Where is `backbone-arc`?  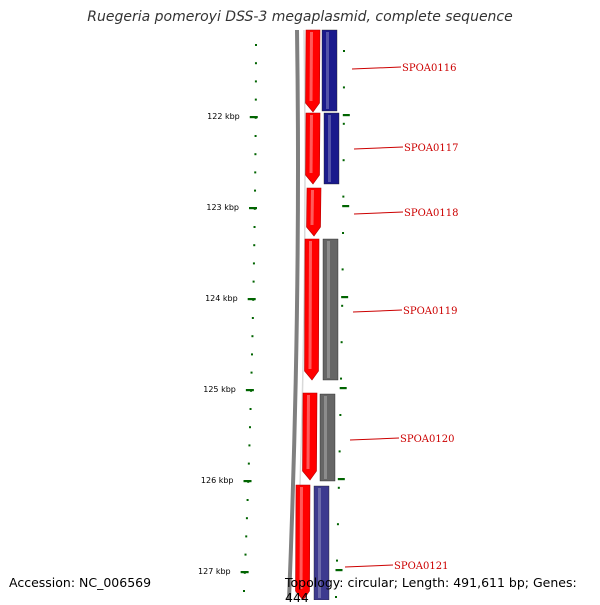 backbone-arc is located at coordinates (293, 315).